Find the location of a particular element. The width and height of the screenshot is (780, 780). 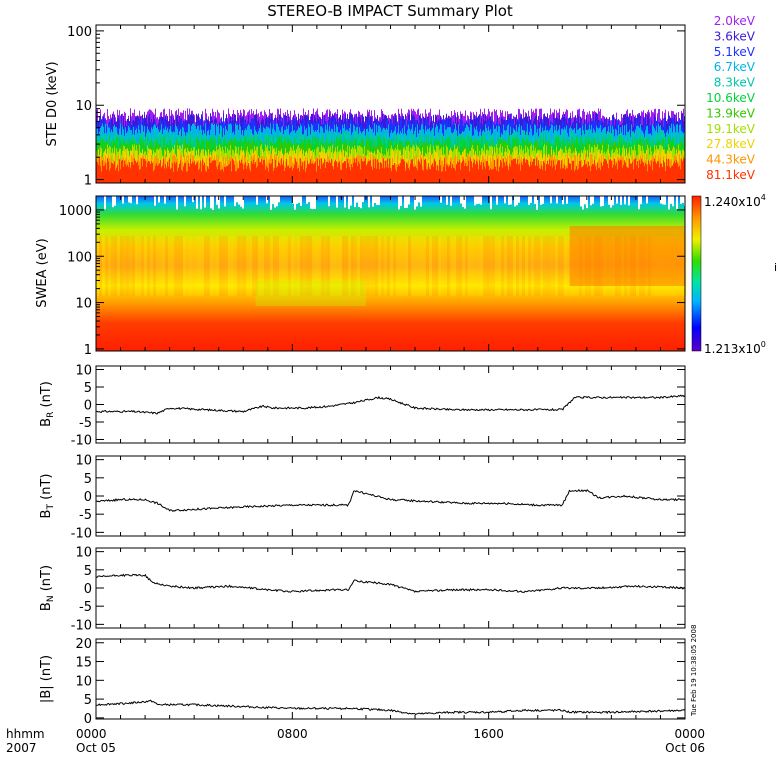

bn-ytick-label: 10 is located at coordinates (83, 553).